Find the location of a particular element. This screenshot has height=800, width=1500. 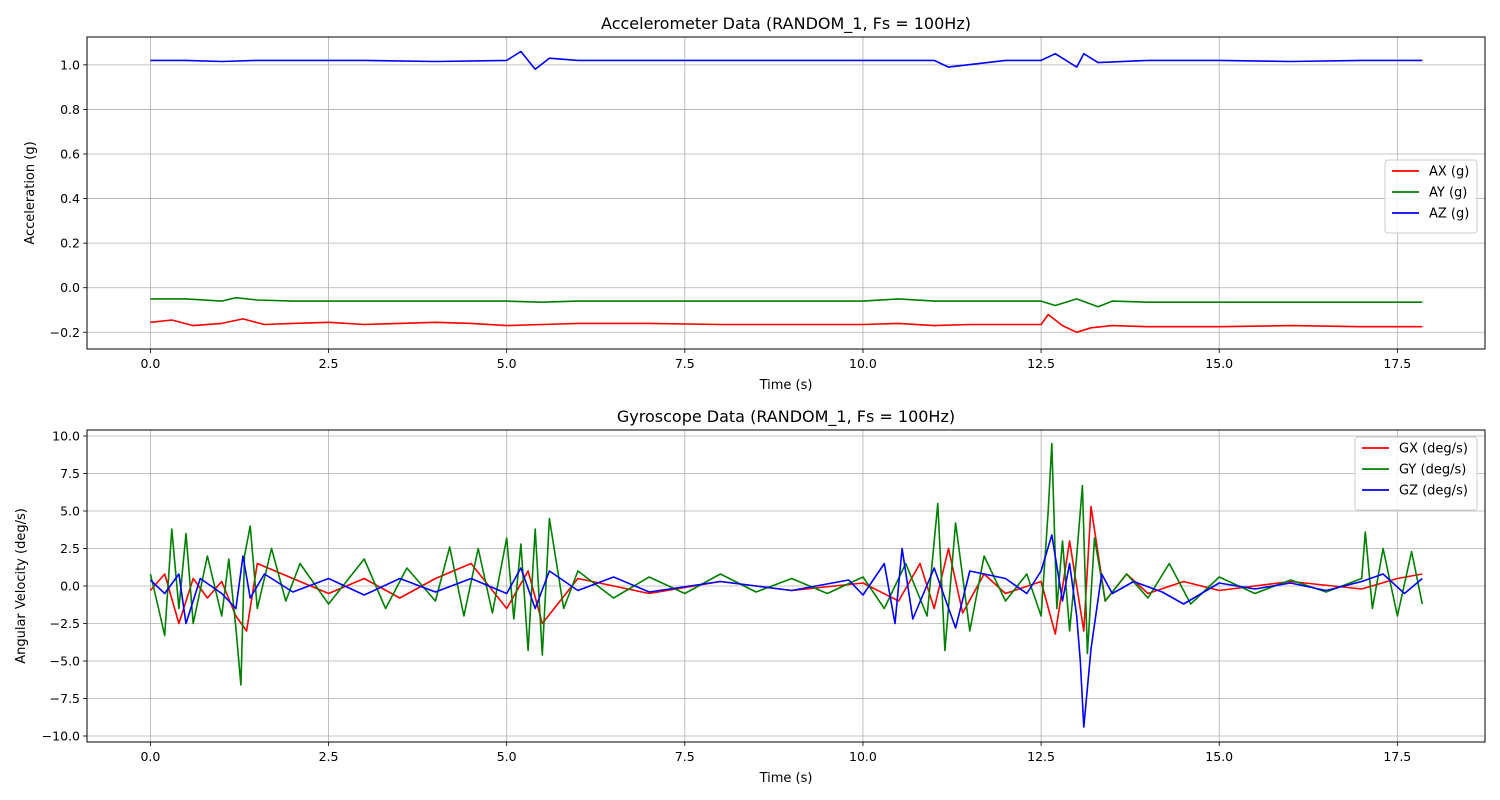

accelerometer-legend-box is located at coordinates (1431, 196).